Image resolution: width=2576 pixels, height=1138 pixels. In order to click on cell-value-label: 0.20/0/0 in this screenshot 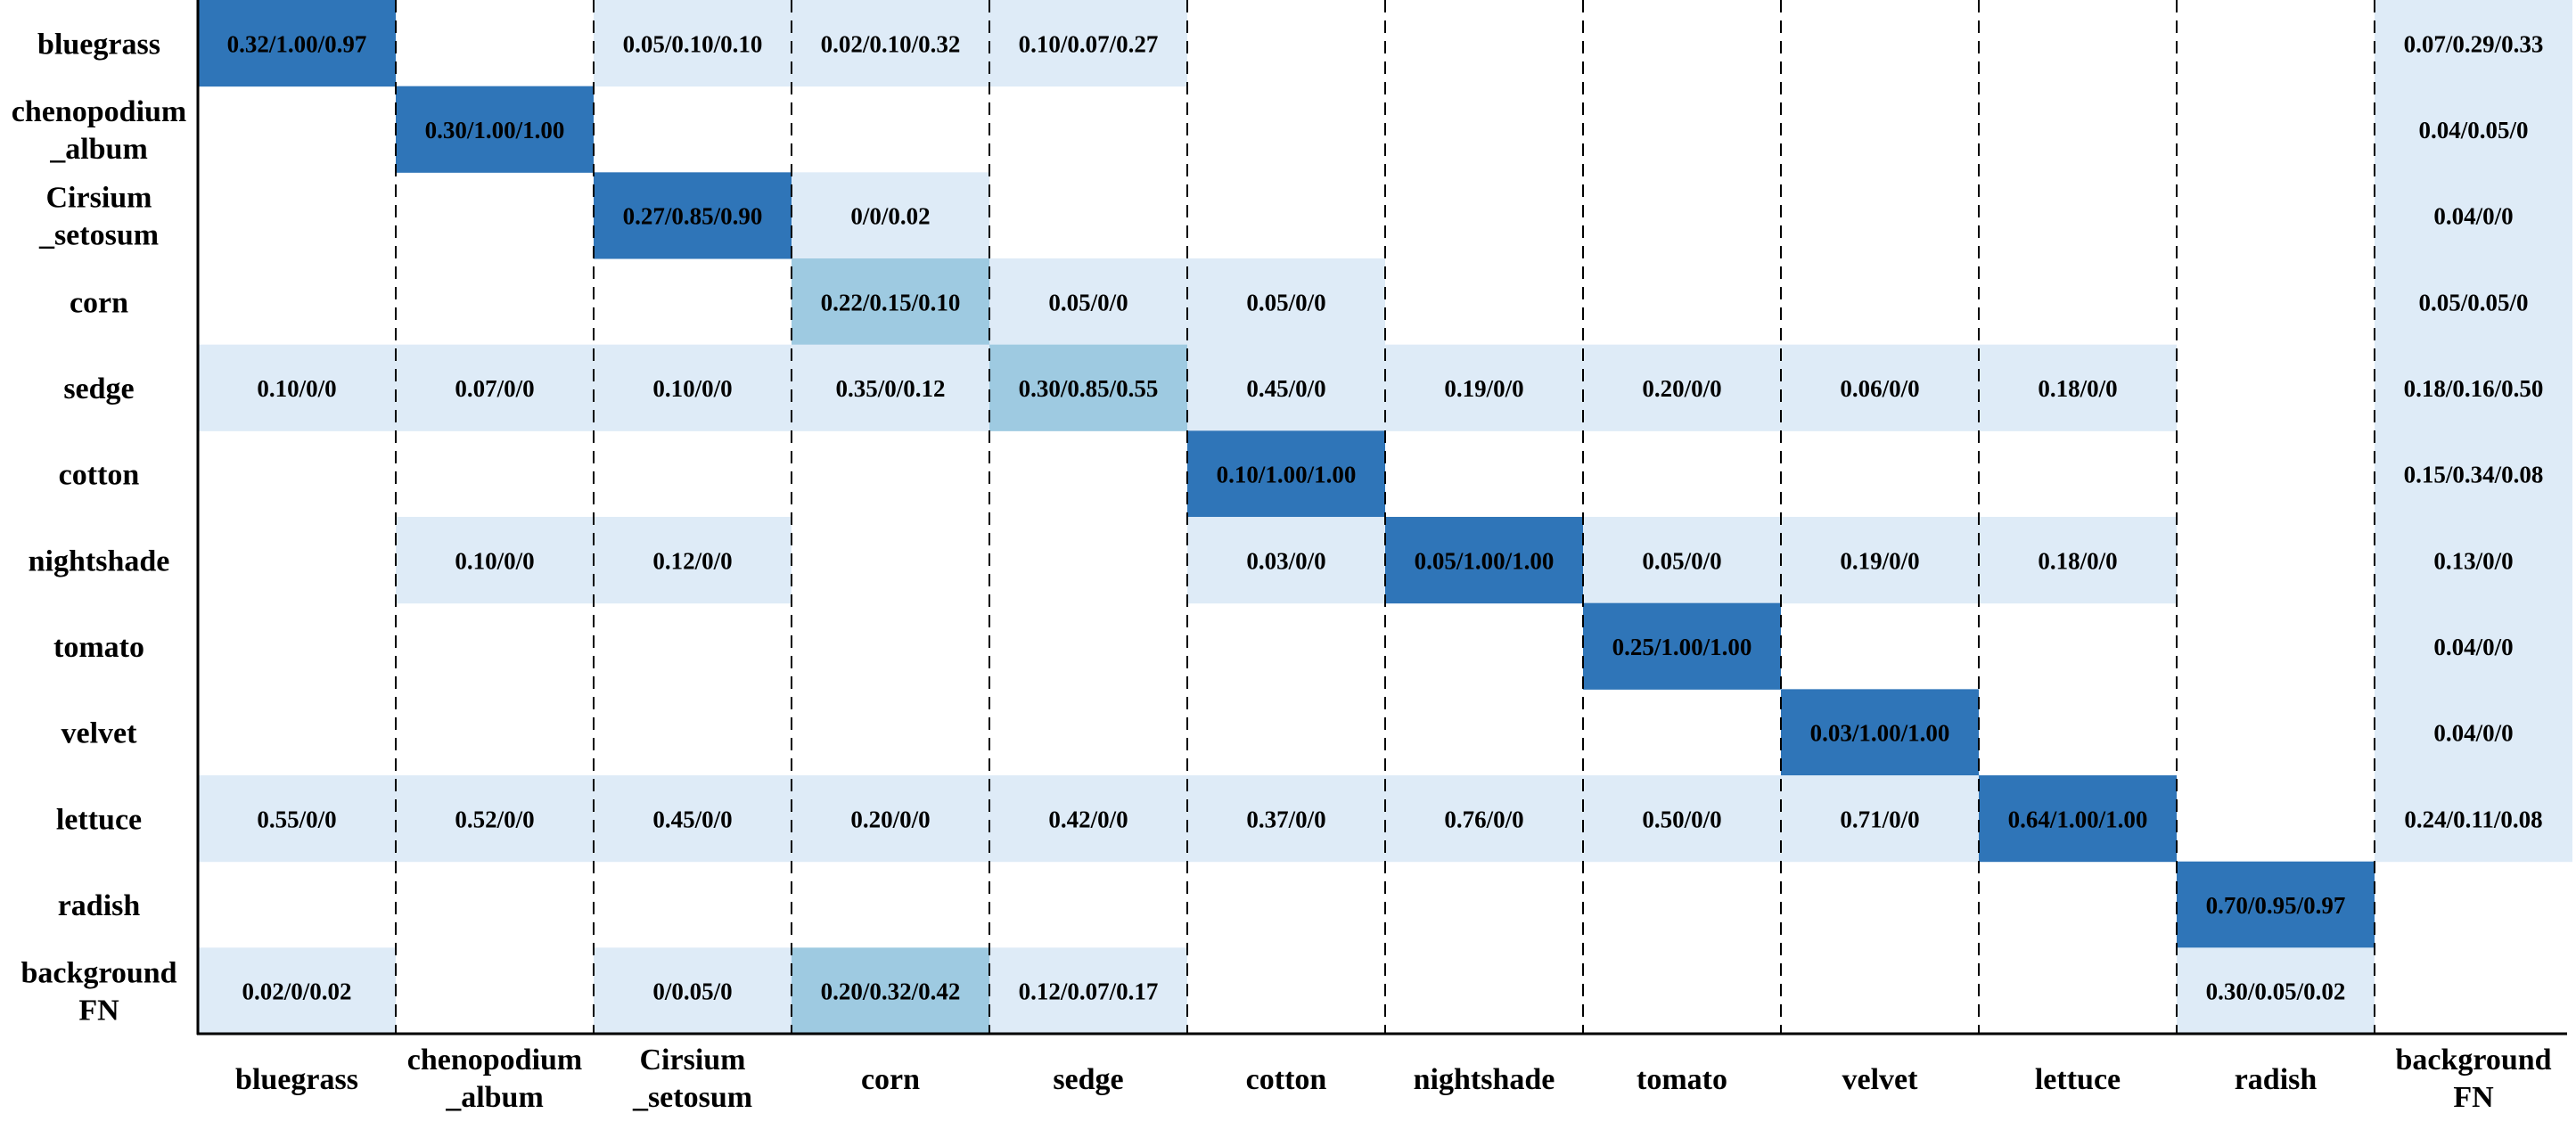, I will do `click(890, 819)`.